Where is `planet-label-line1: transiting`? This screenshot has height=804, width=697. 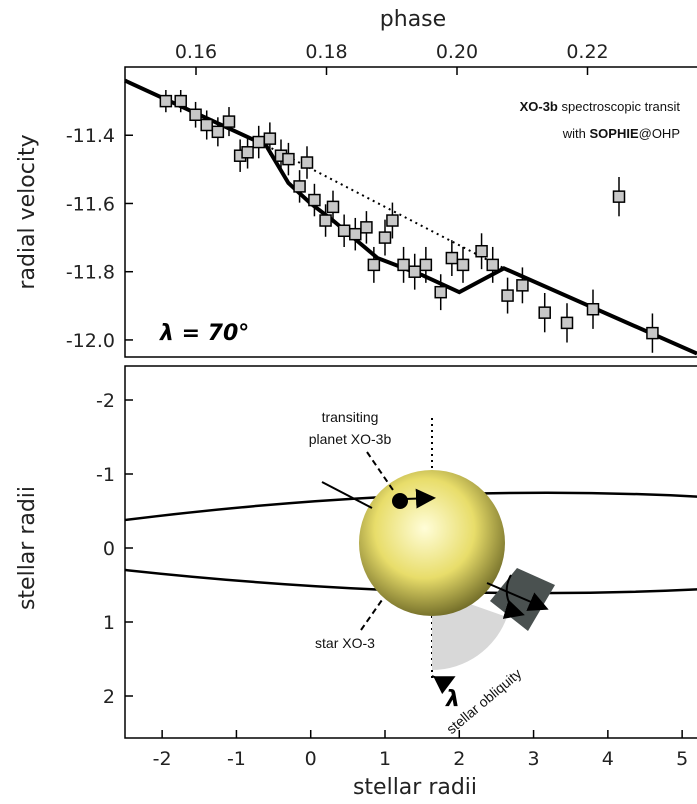
planet-label-line1: transiting is located at coordinates (350, 417).